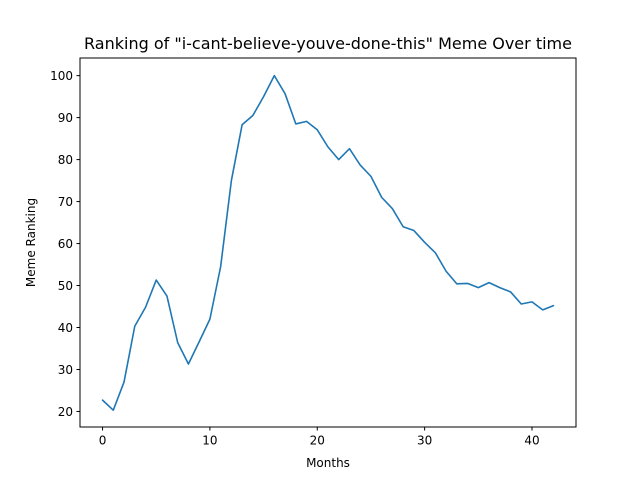  I want to click on y-axis-ticks: 20 30 40 50 60 70 80 90 100, so click(65, 244).